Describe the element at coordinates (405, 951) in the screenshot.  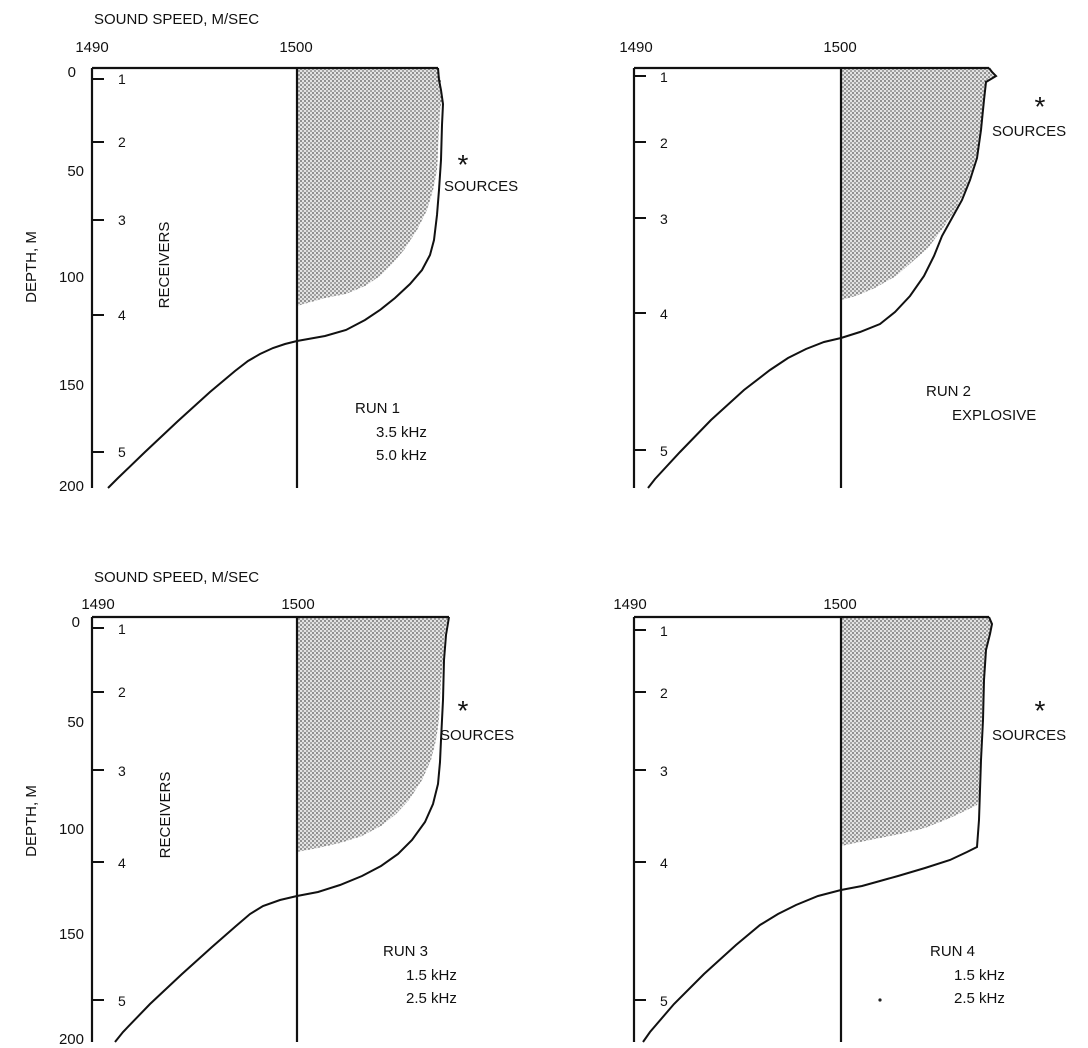
I see `run-title: RUN 3` at that location.